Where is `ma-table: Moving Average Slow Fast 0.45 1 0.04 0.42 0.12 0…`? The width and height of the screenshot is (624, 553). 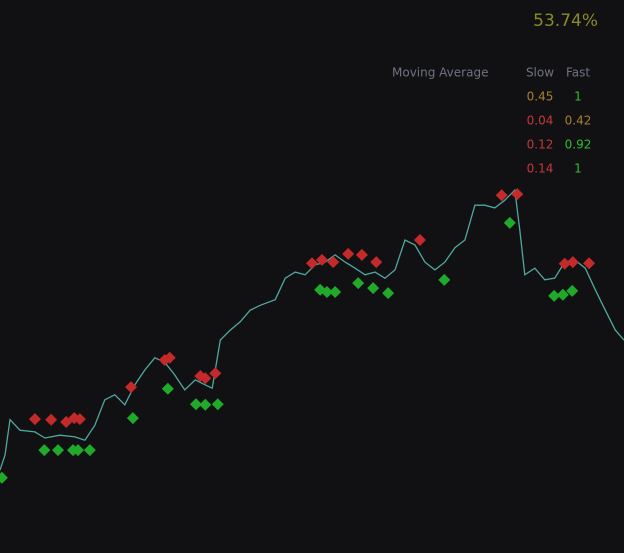 ma-table: Moving Average Slow Fast 0.45 1 0.04 0.42 0.12 0… is located at coordinates (491, 121).